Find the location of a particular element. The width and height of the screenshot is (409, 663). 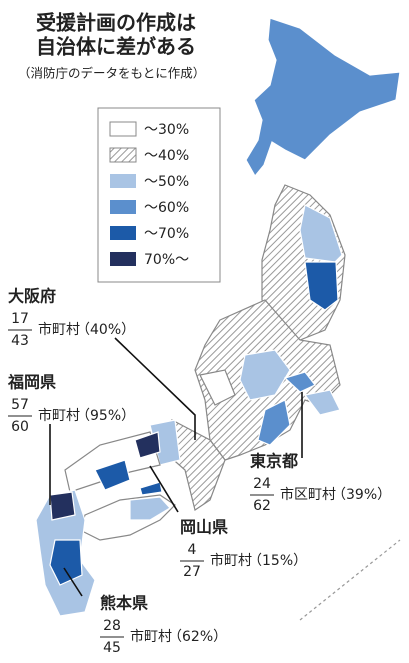

denominator: 27 is located at coordinates (192, 572).